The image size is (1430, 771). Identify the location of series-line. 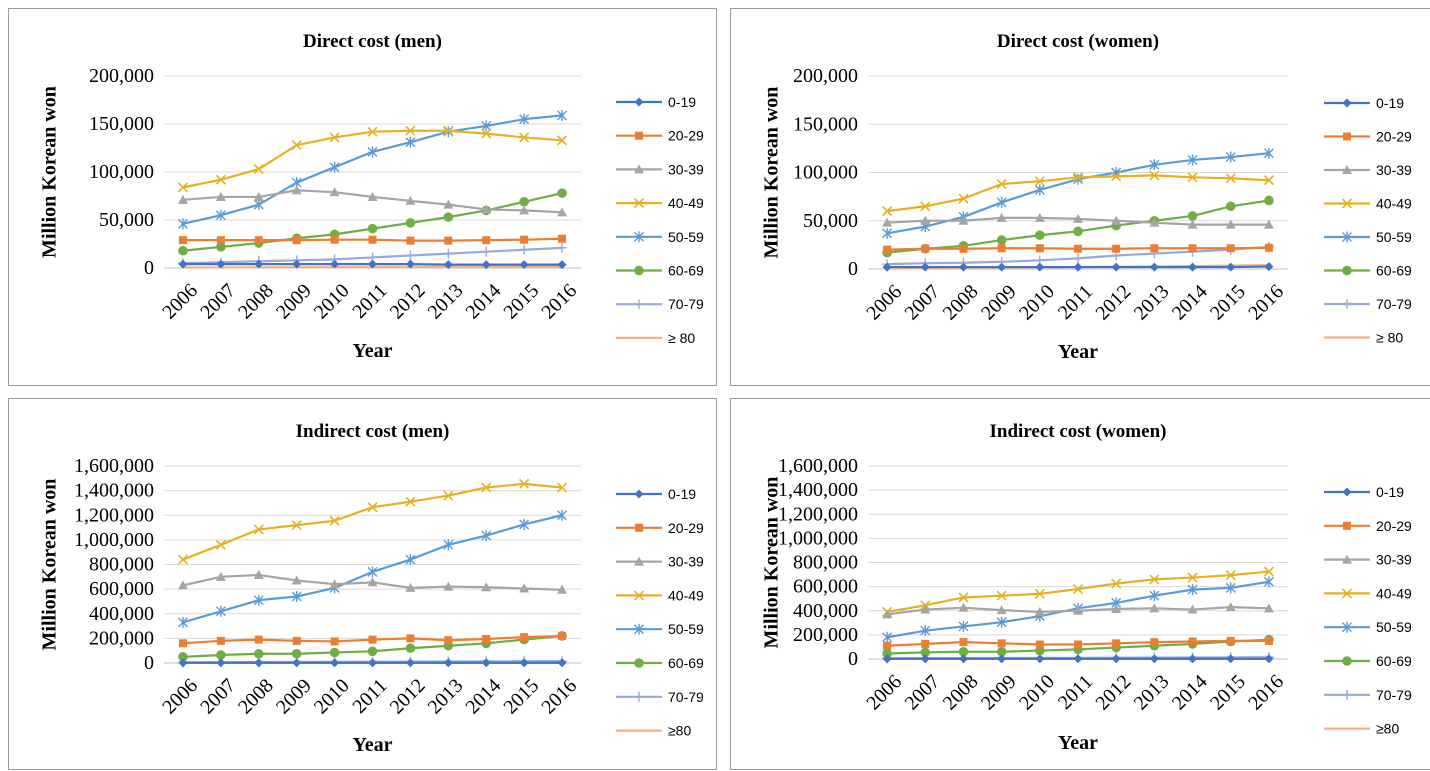
(372, 159).